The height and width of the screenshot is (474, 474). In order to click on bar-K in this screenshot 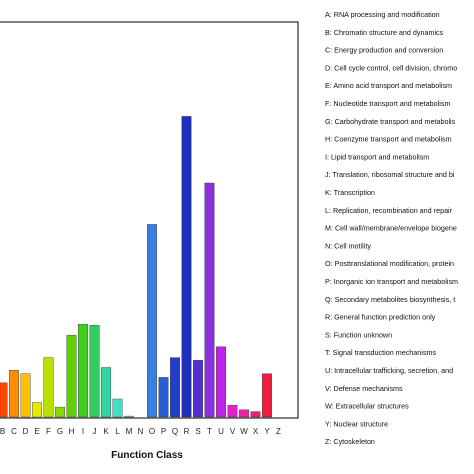, I will do `click(106, 392)`.